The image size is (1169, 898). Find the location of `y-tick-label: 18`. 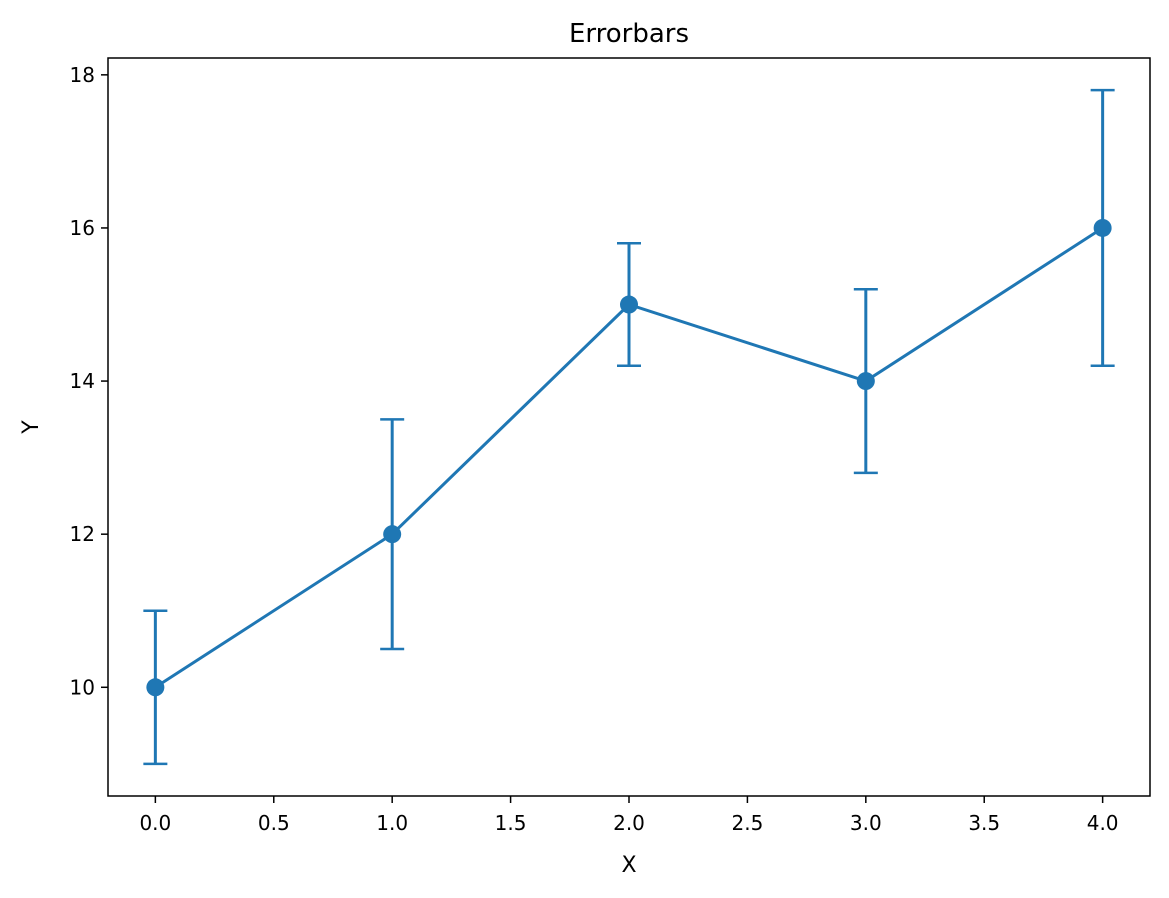

y-tick-label: 18 is located at coordinates (82, 75).